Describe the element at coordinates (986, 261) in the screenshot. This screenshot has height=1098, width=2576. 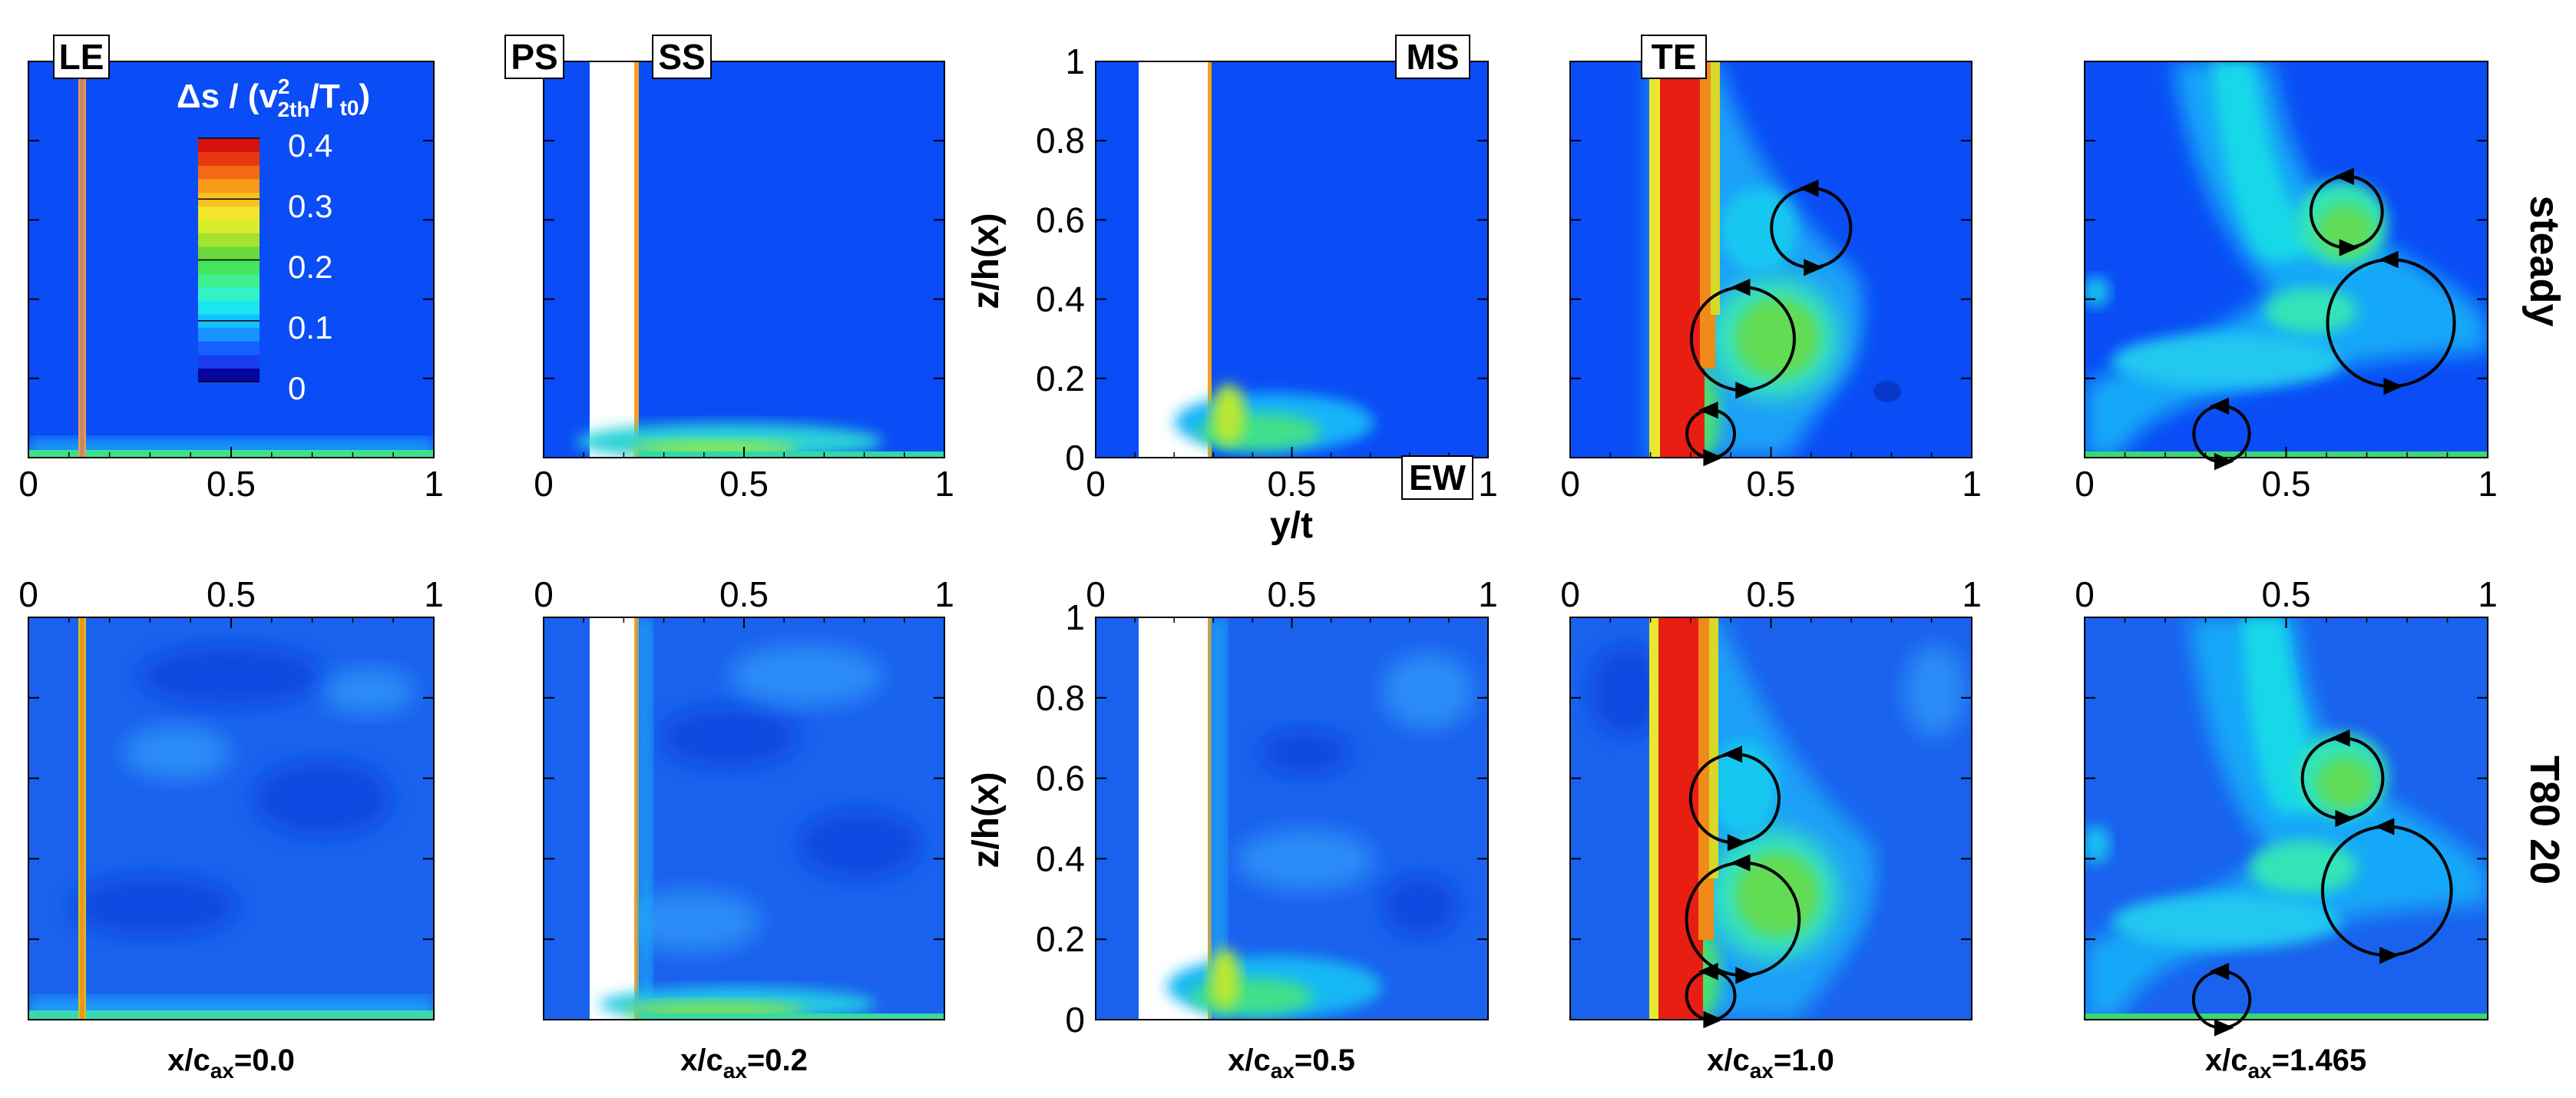
I see `y-axis-title-steady: z/h(x)` at that location.